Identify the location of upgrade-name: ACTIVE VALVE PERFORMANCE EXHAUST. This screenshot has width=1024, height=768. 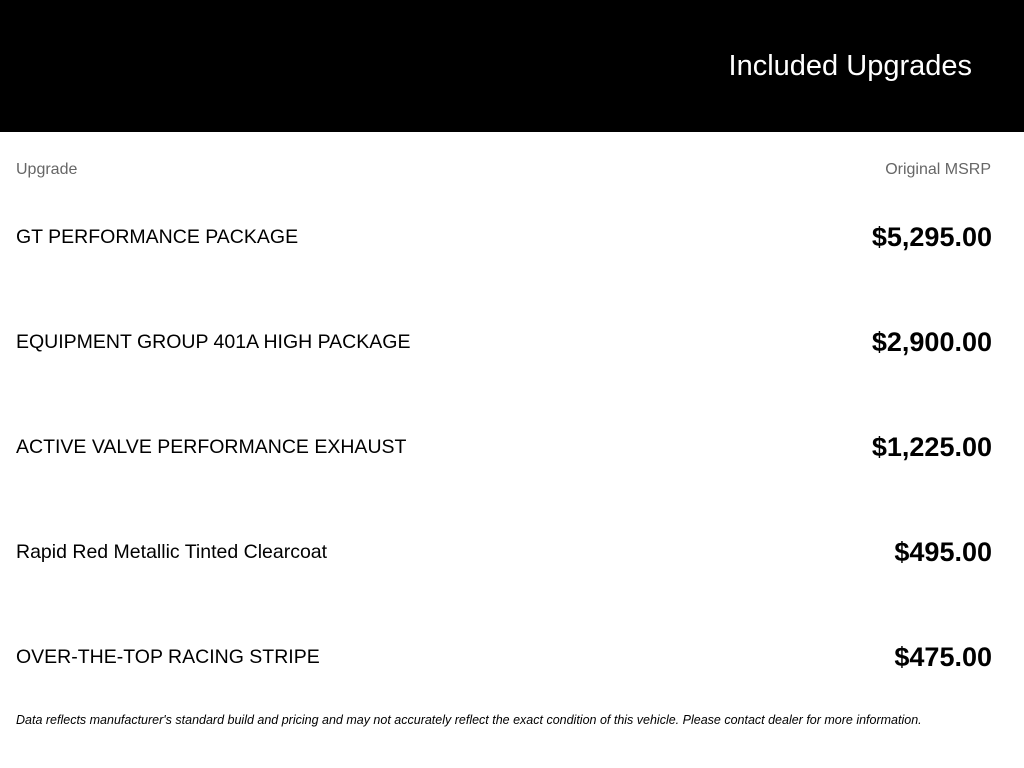
(211, 446).